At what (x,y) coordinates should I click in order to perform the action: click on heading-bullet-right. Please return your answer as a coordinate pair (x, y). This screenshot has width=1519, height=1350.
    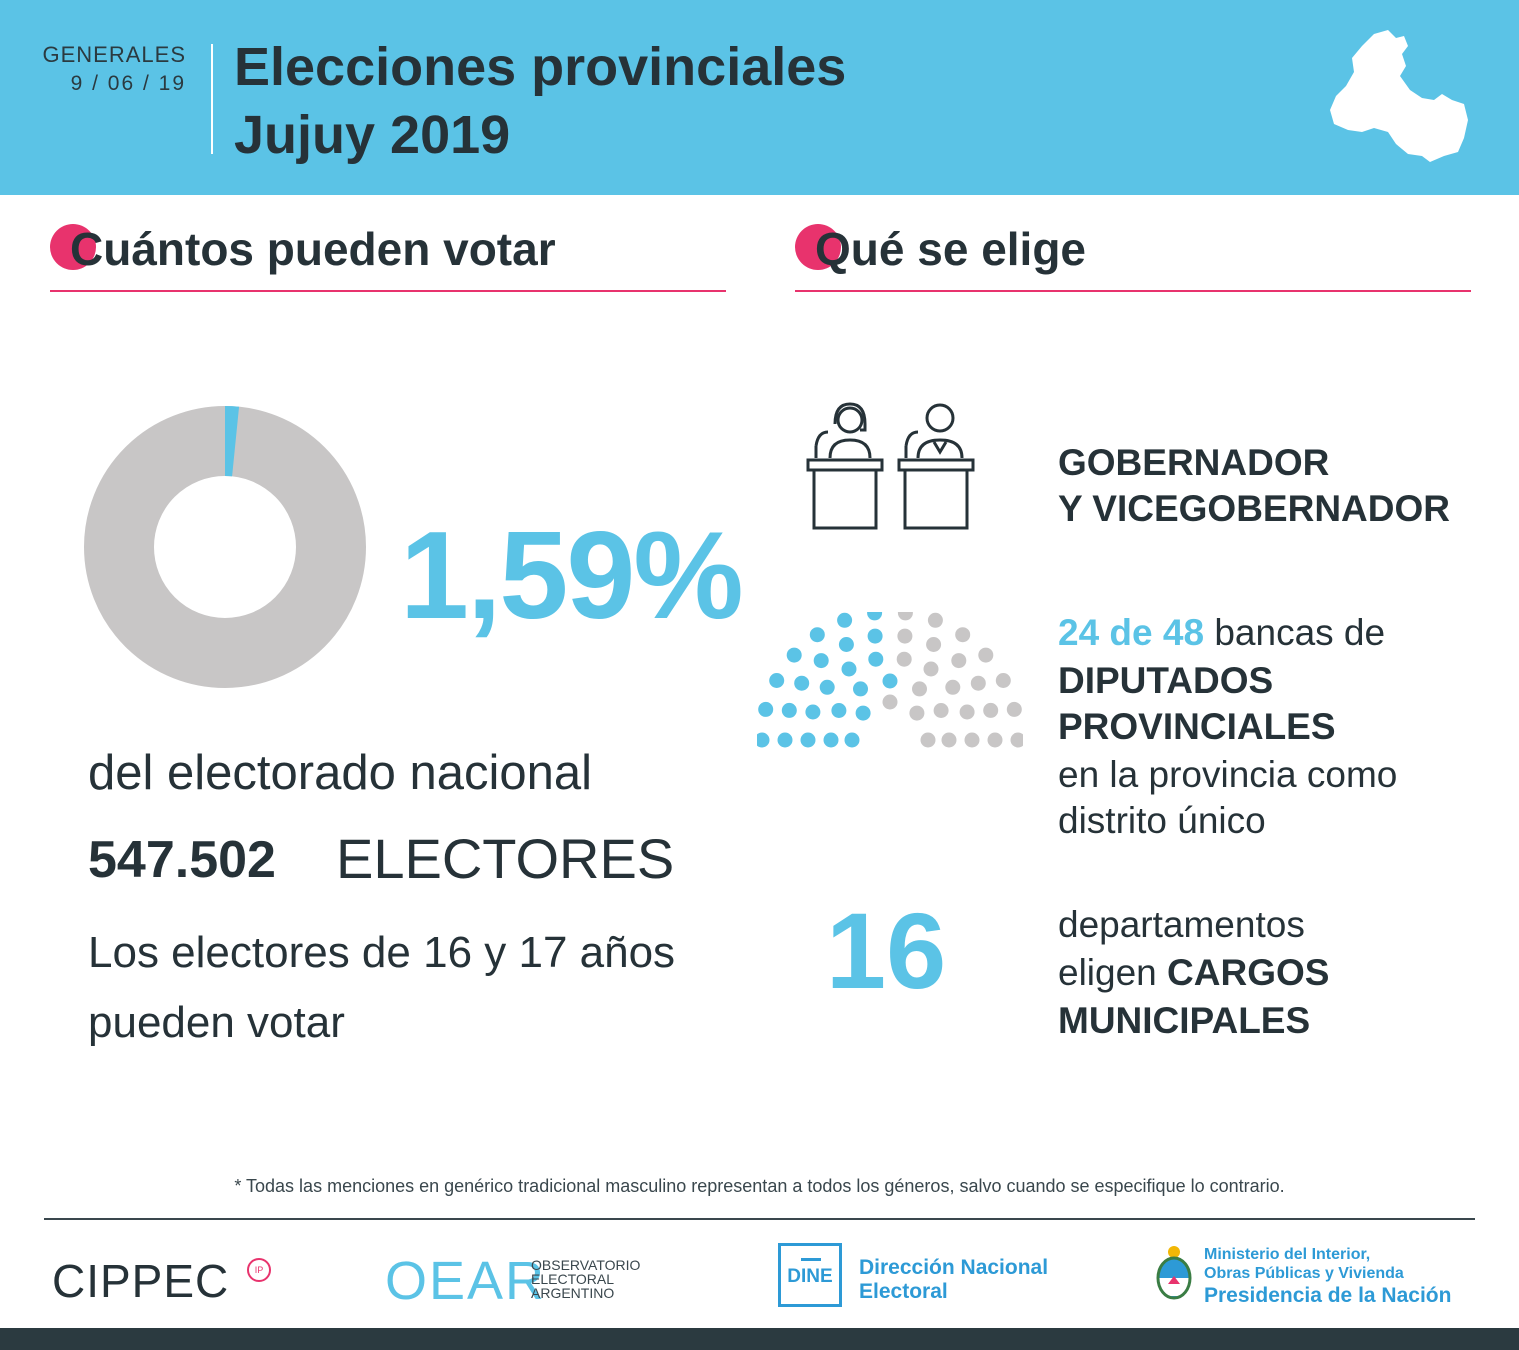
    Looking at the image, I should click on (818, 247).